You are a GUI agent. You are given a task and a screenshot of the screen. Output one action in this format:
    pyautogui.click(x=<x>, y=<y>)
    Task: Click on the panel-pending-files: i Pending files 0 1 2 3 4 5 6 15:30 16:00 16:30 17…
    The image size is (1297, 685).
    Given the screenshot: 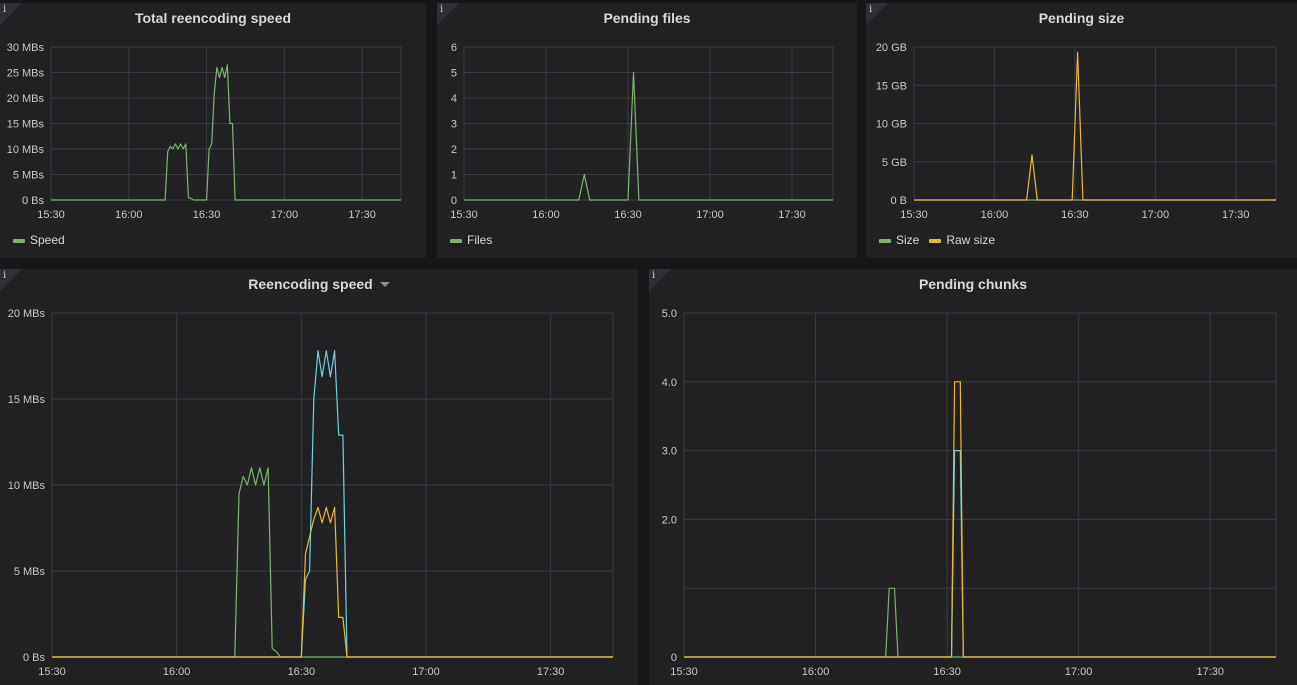 What is the action you would take?
    pyautogui.click(x=647, y=130)
    